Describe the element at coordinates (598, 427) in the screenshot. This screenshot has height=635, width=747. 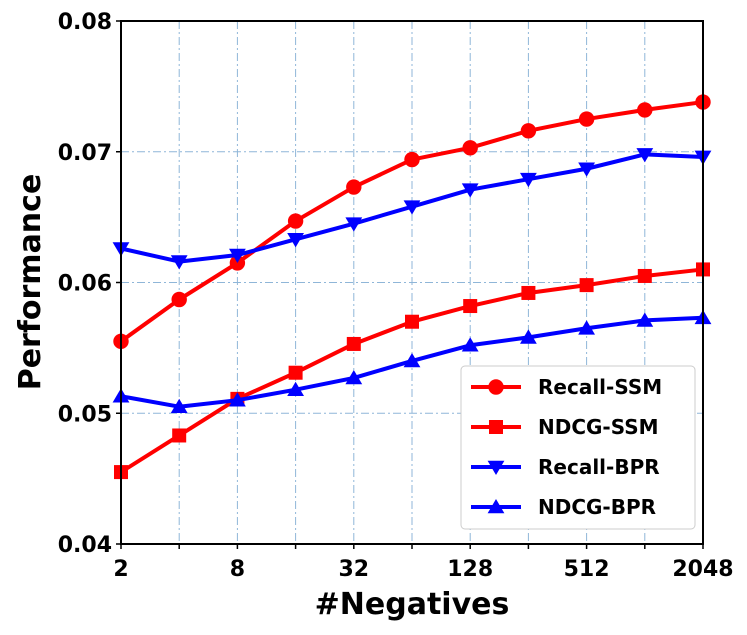
I see `legend-label: NDCG-SSM` at that location.